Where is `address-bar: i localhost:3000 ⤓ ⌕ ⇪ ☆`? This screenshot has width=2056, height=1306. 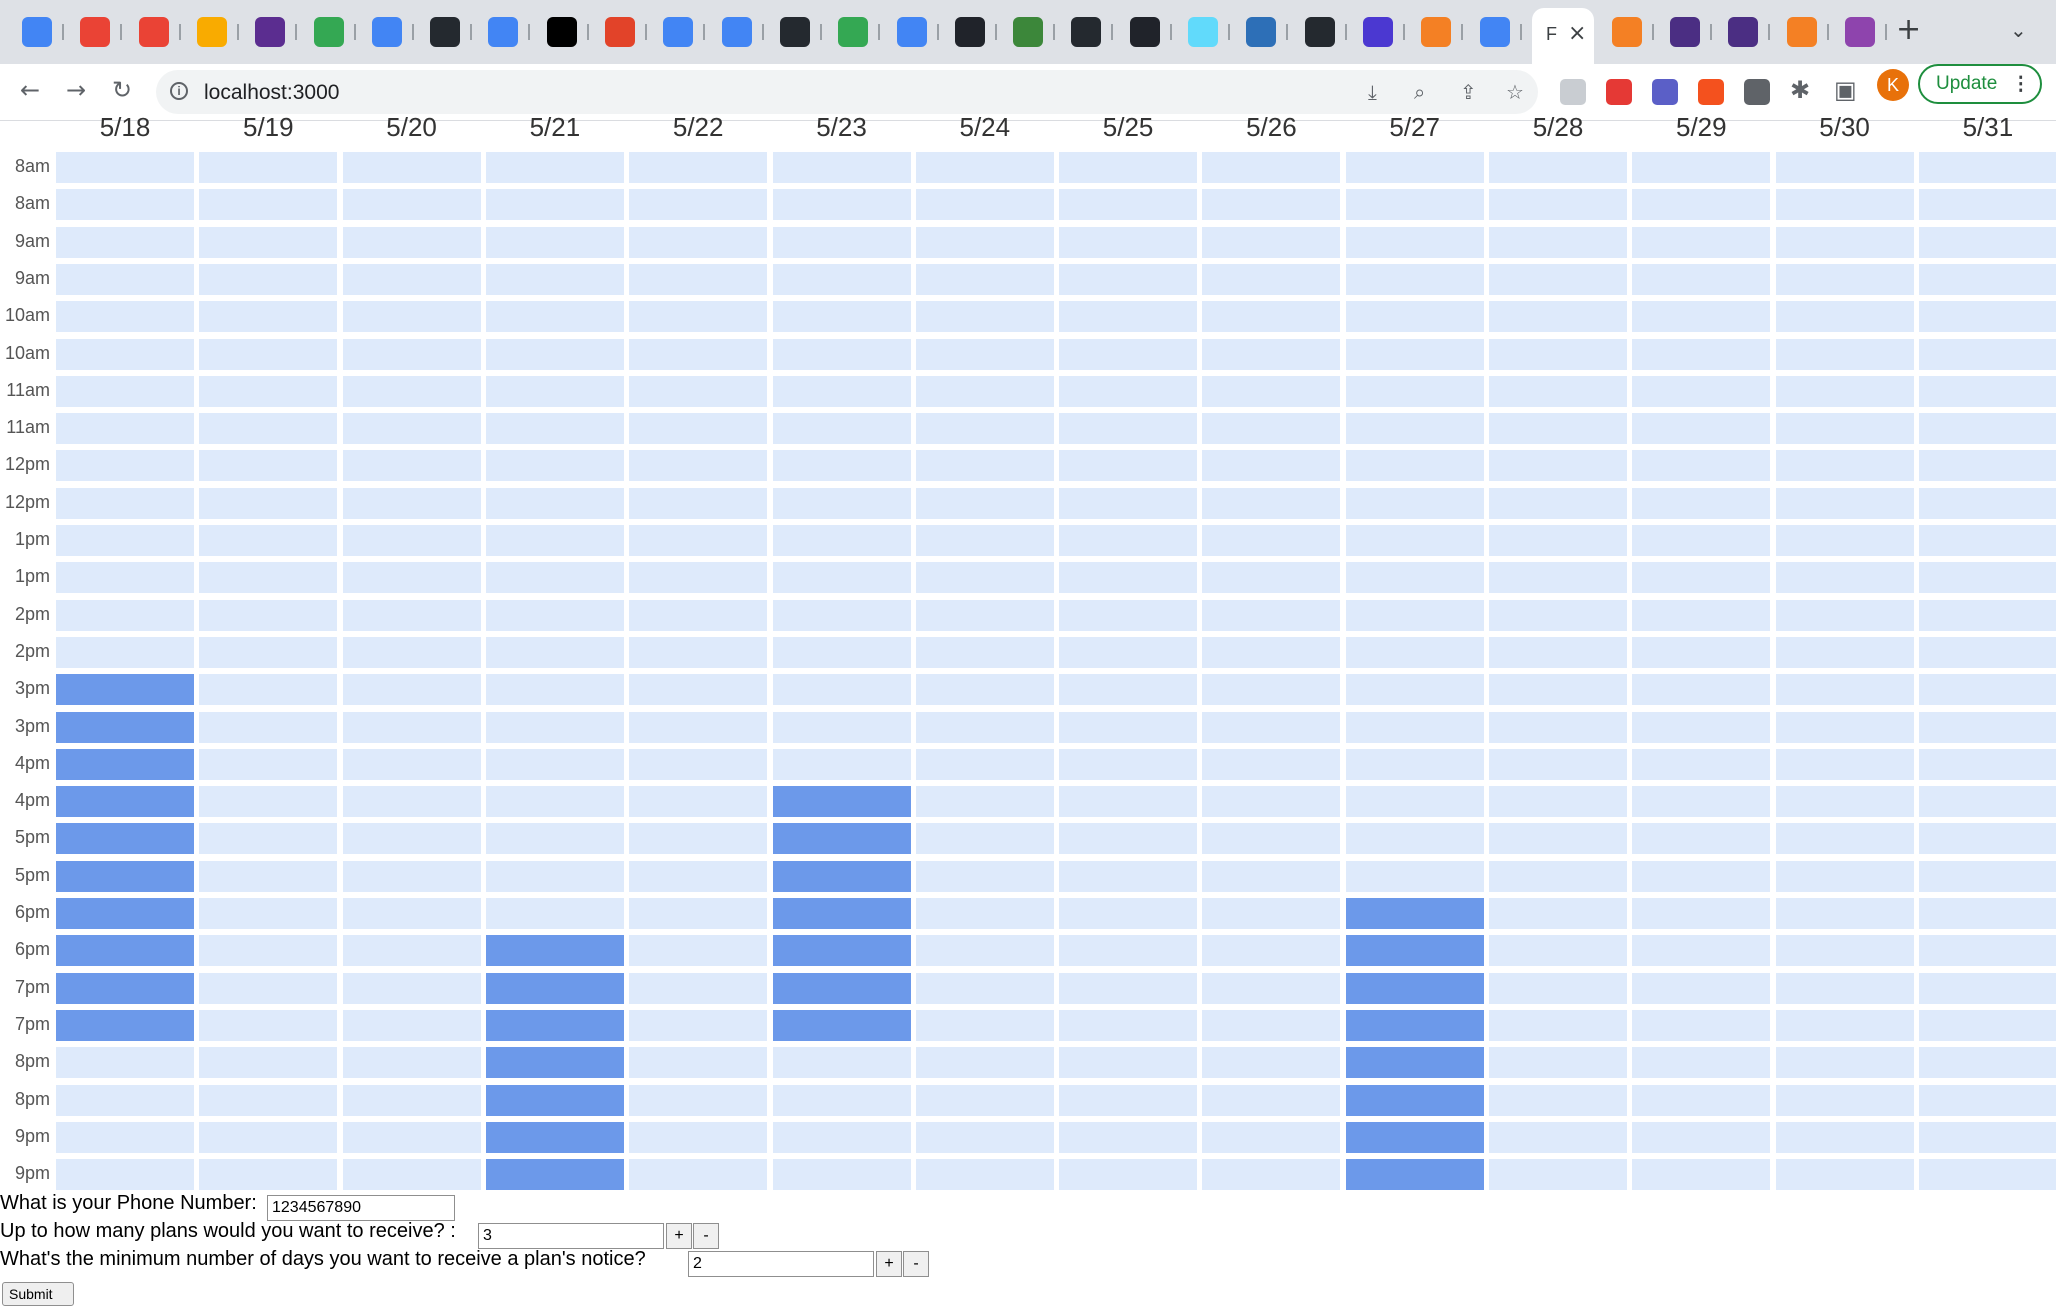 address-bar: i localhost:3000 ⤓ ⌕ ⇪ ☆ is located at coordinates (847, 92).